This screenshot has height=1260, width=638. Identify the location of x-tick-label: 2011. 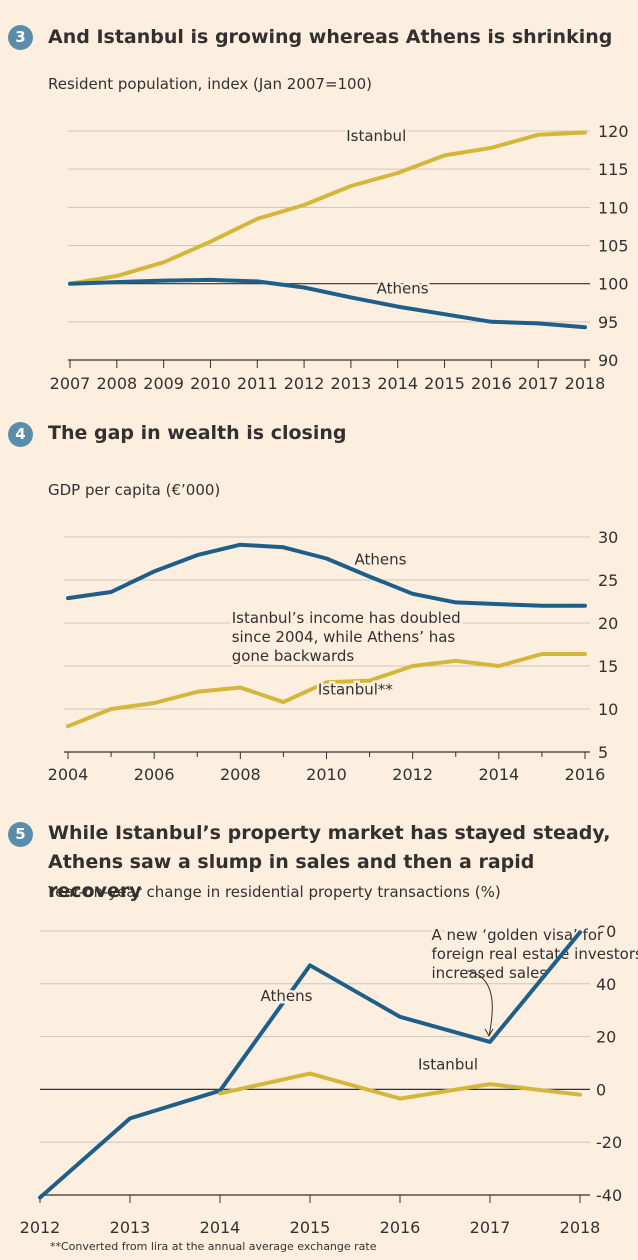
(257, 383).